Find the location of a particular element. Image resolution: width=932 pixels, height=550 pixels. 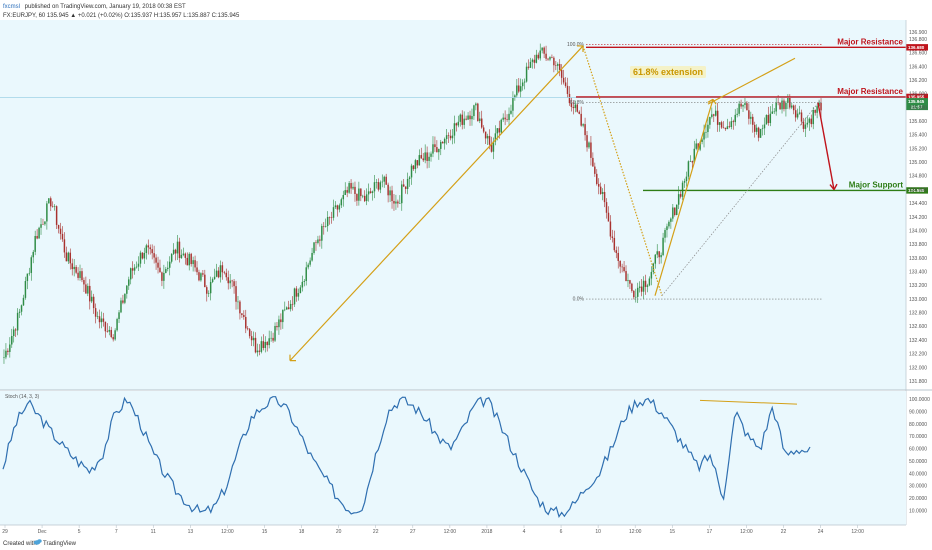

x-tick-label: 22 is located at coordinates (376, 532).